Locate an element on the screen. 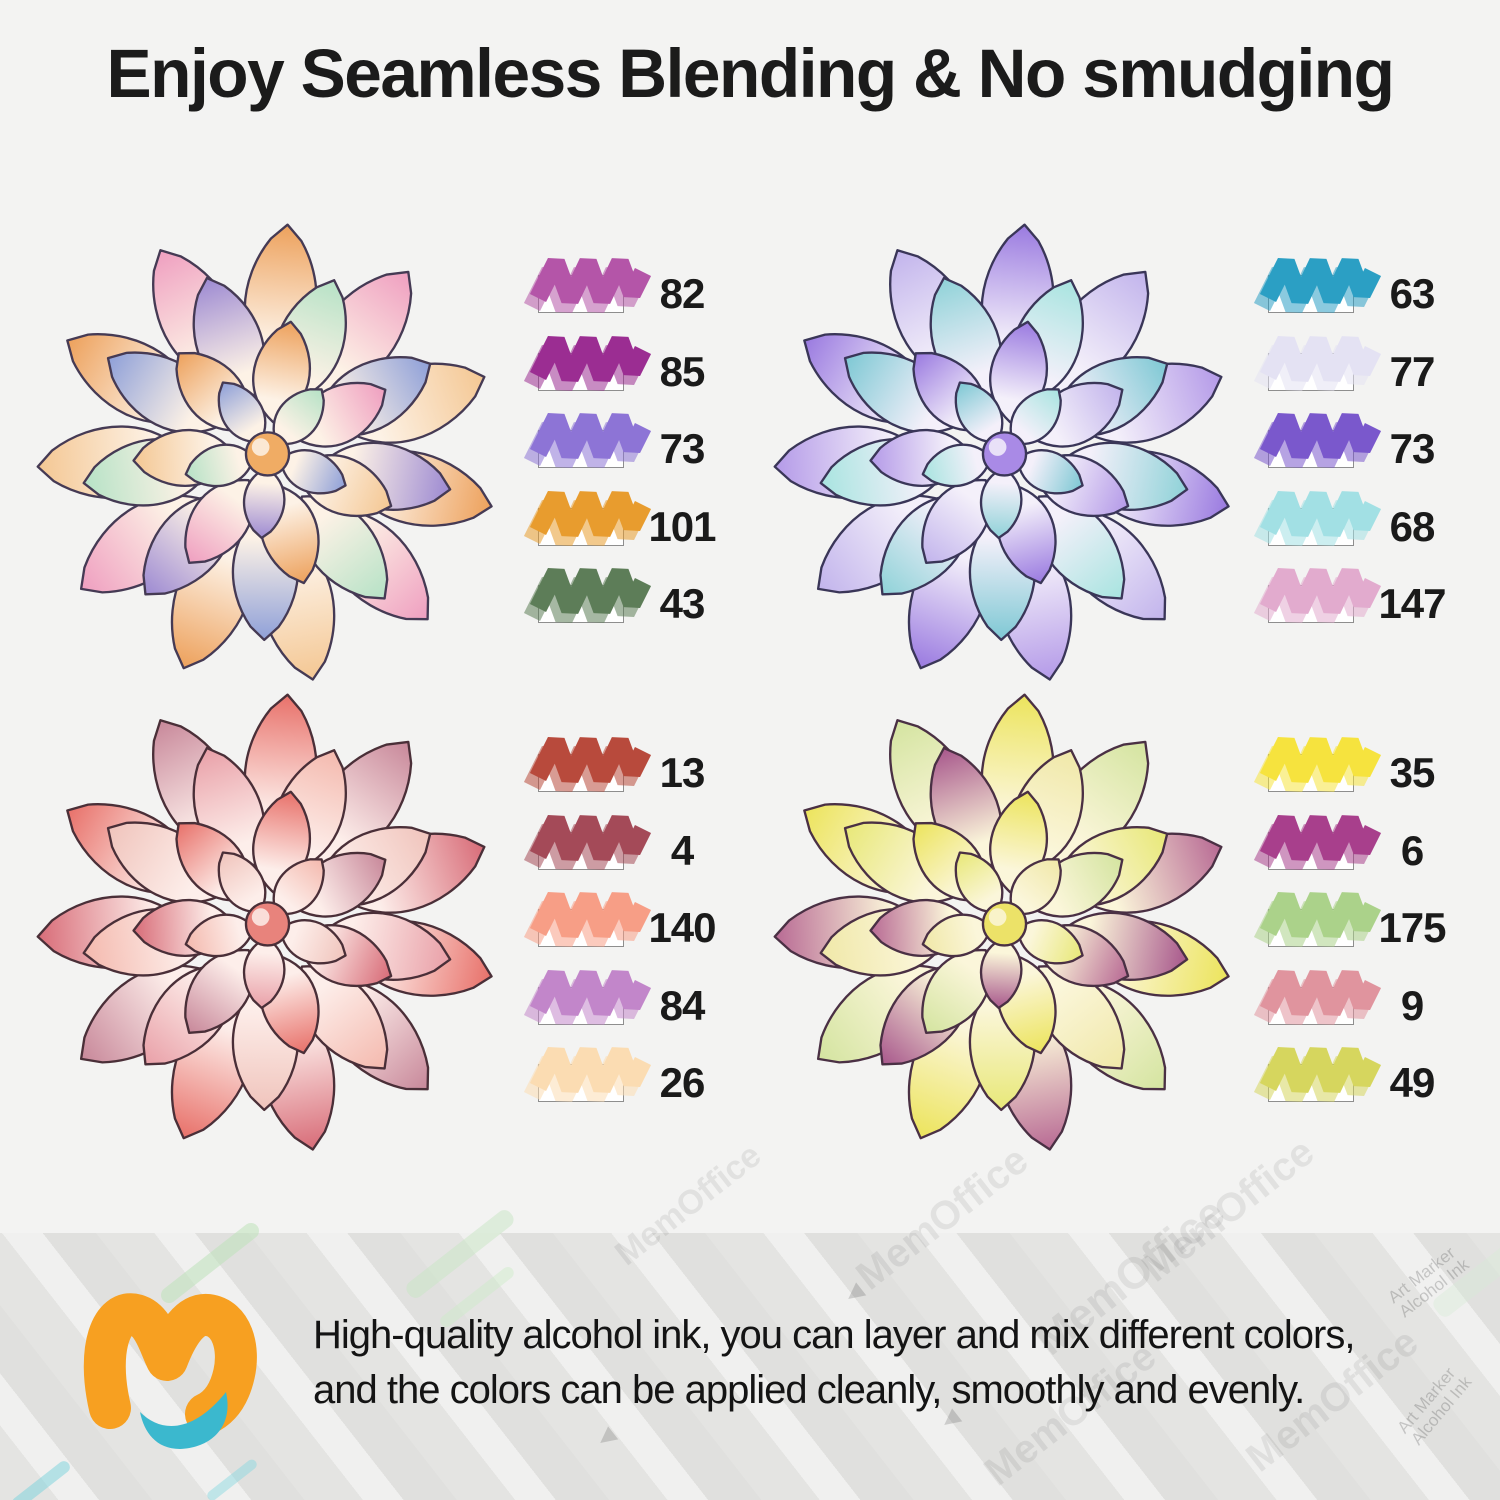 Image resolution: width=1500 pixels, height=1500 pixels. marker-number: 49 is located at coordinates (1412, 1082).